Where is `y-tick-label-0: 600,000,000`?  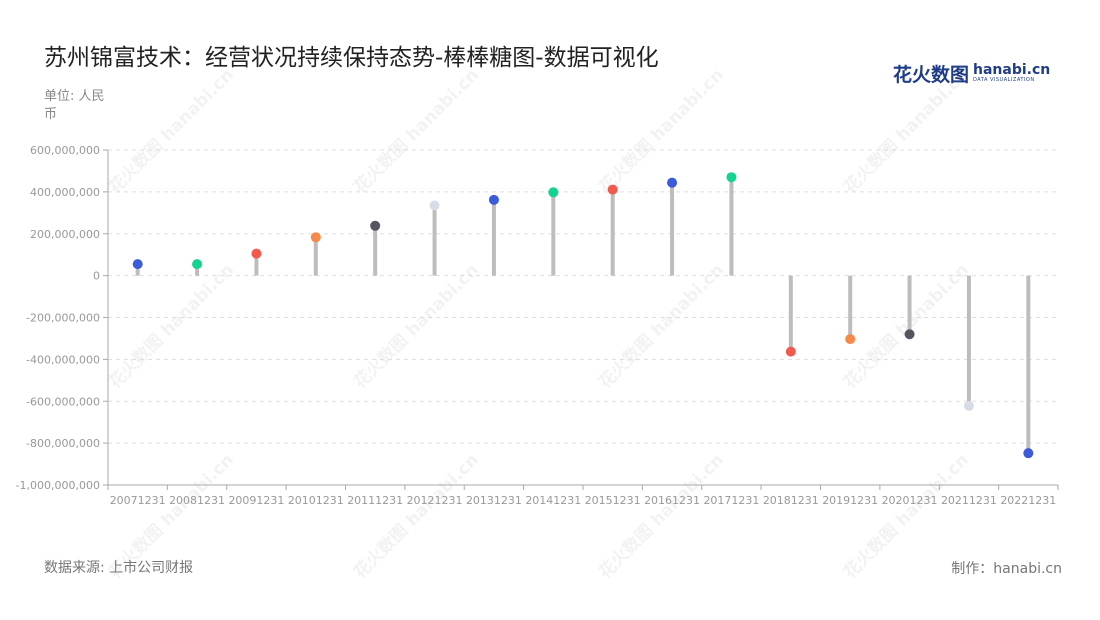
y-tick-label-0: 600,000,000 is located at coordinates (65, 150).